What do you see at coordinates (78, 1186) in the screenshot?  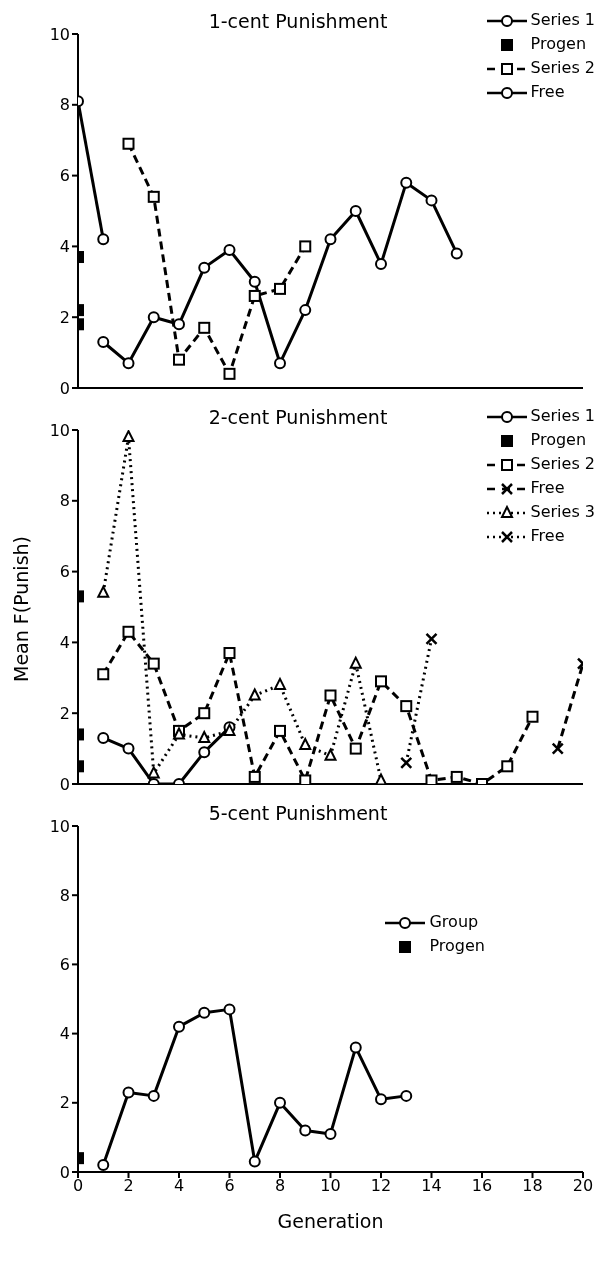 I see `x-tick-label: 0` at bounding box center [78, 1186].